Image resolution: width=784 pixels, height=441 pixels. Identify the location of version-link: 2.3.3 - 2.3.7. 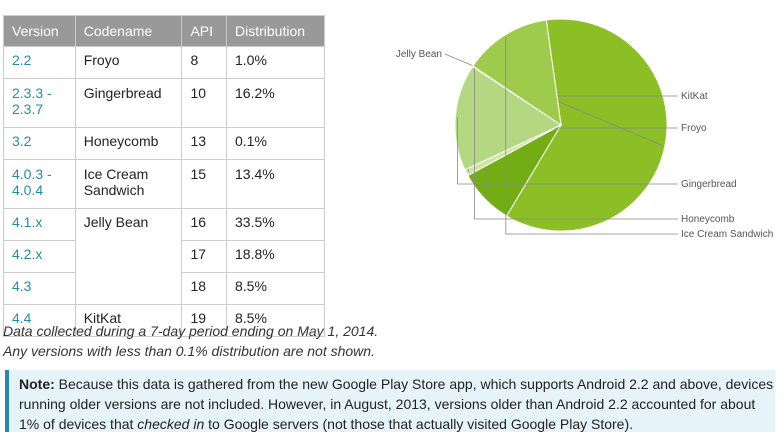
(39, 103).